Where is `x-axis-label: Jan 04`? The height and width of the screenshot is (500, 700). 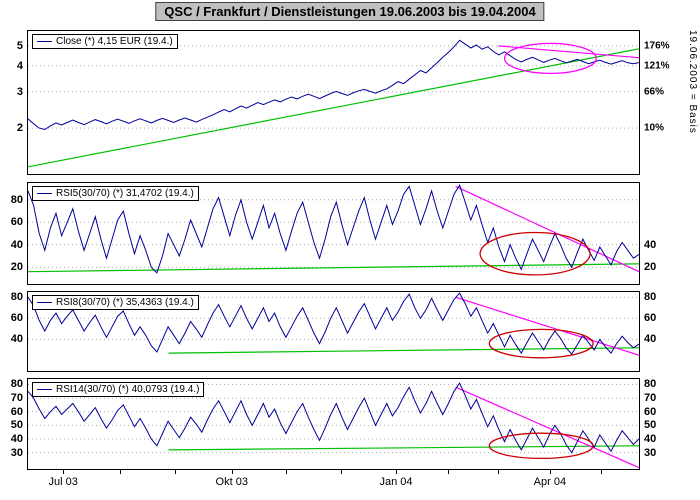 x-axis-label: Jan 04 is located at coordinates (396, 482).